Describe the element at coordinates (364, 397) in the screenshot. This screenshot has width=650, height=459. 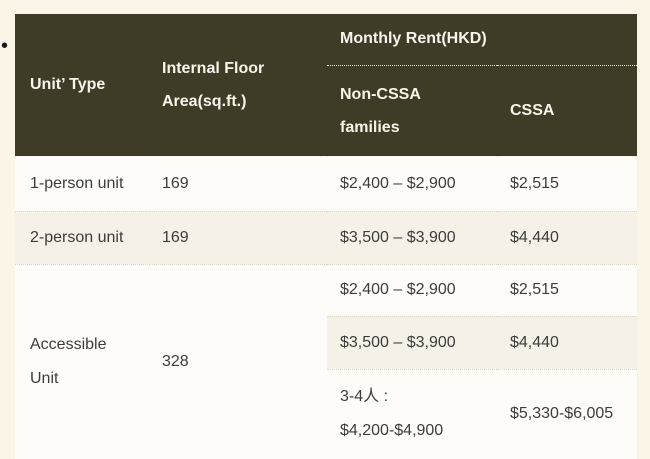
I see `cell-non-cssa-rent-line1: 3-4人 :` at that location.